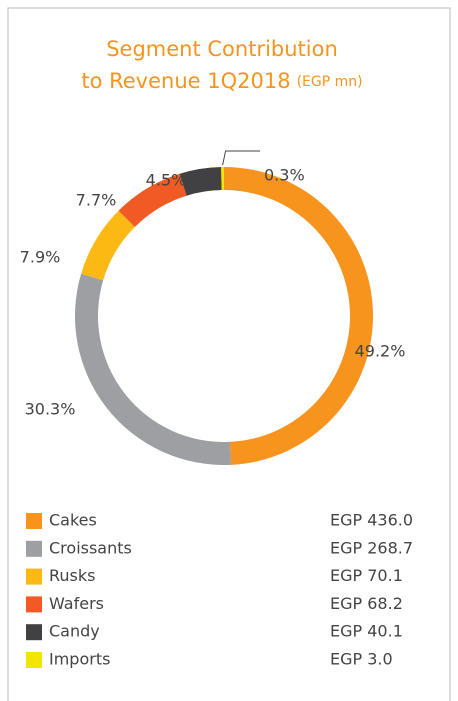 The width and height of the screenshot is (458, 701). What do you see at coordinates (366, 631) in the screenshot?
I see `legend-value: EGP 40.1` at bounding box center [366, 631].